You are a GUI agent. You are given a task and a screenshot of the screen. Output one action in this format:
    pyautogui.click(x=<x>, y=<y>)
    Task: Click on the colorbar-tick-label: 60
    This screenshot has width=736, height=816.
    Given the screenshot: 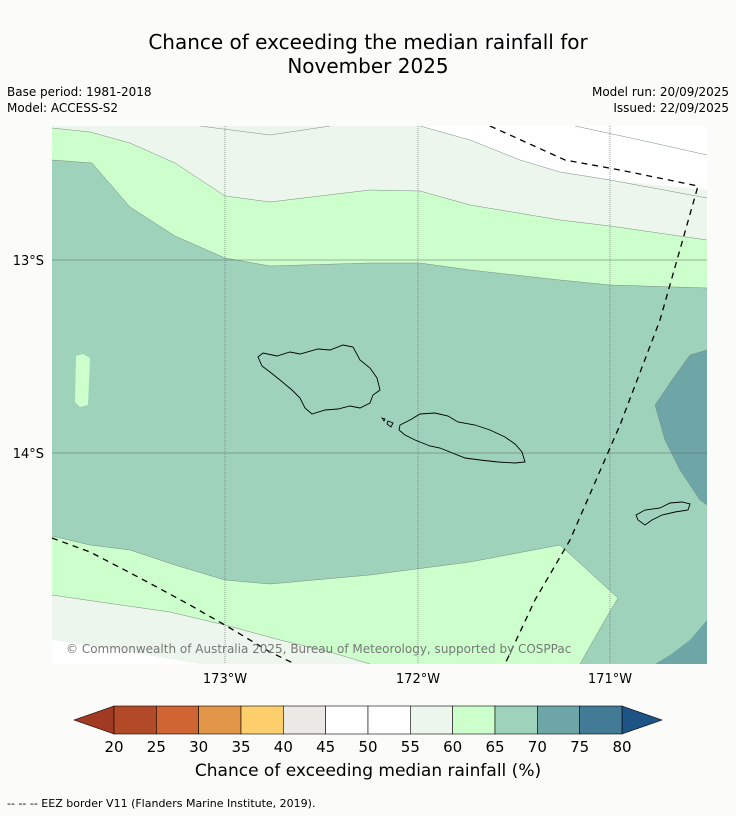 What is the action you would take?
    pyautogui.click(x=452, y=747)
    